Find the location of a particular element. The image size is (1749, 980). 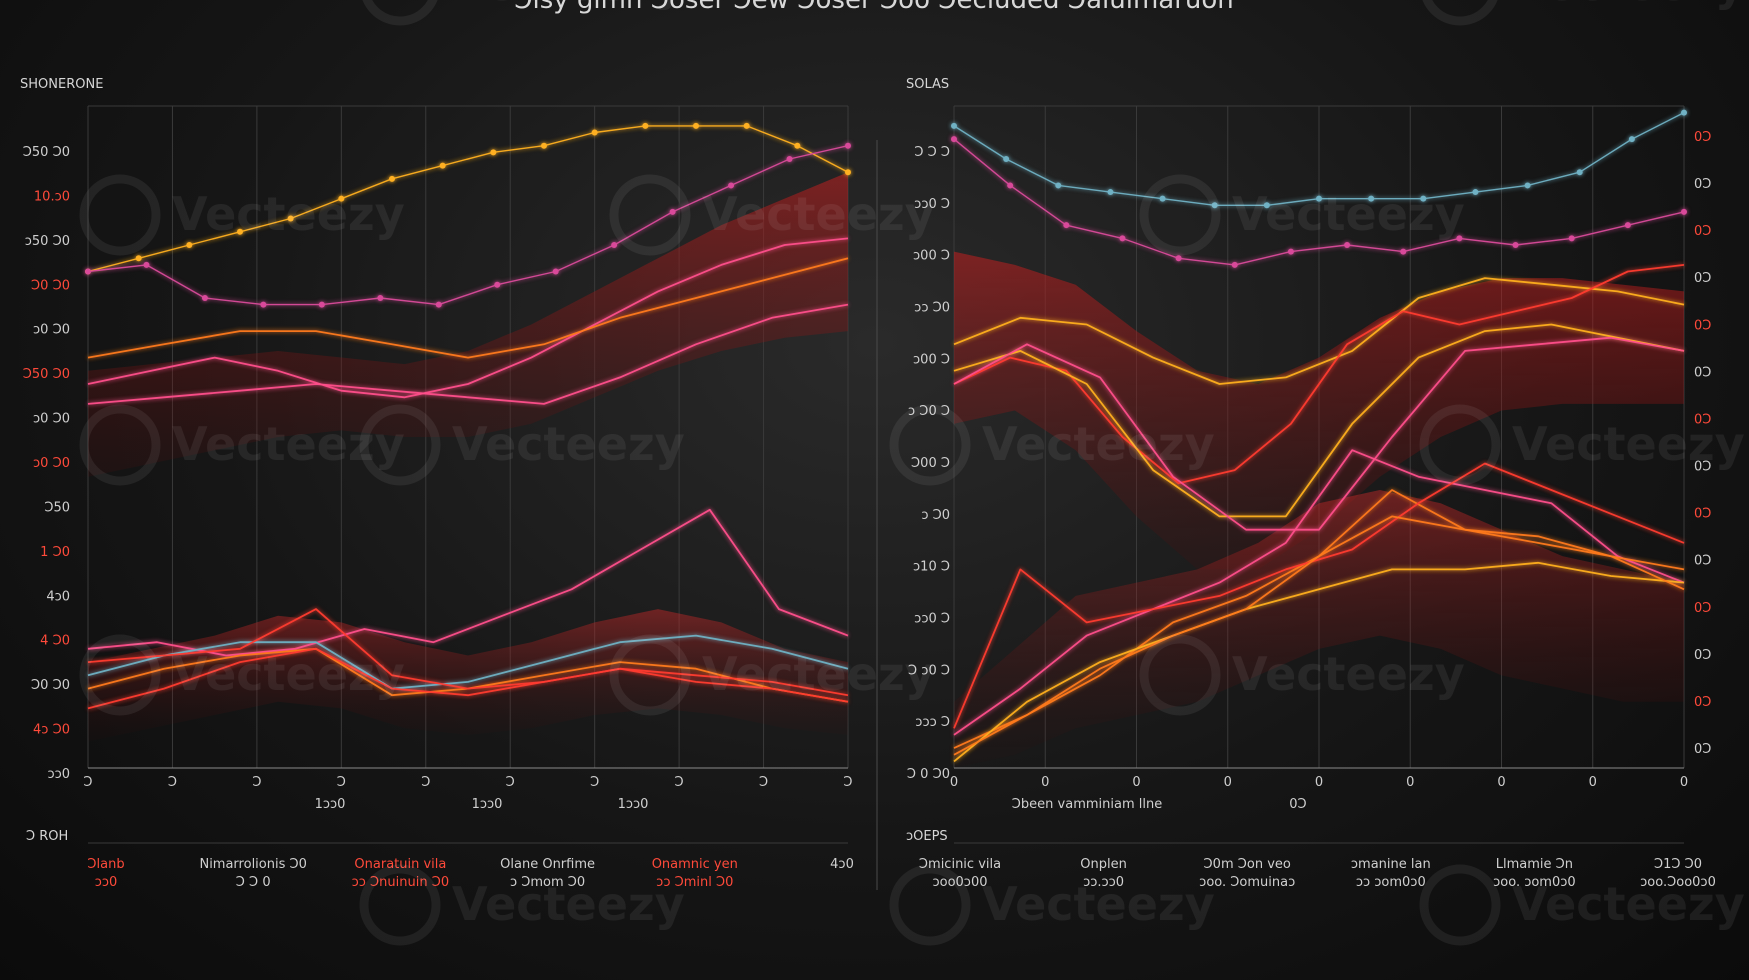

left-panel-label: SHONERONE is located at coordinates (61, 84).